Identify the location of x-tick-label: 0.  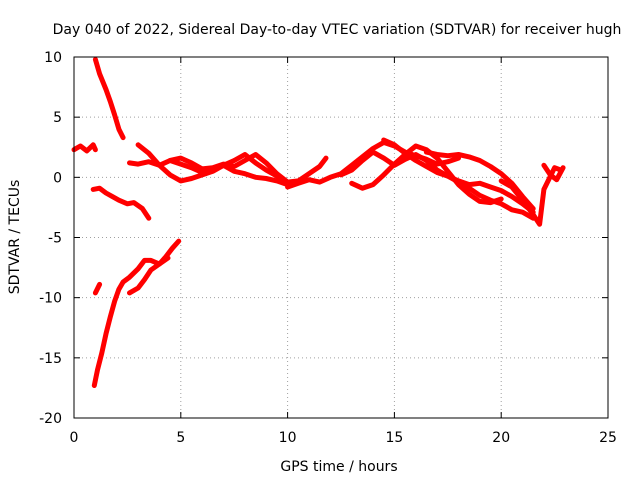
(74, 438).